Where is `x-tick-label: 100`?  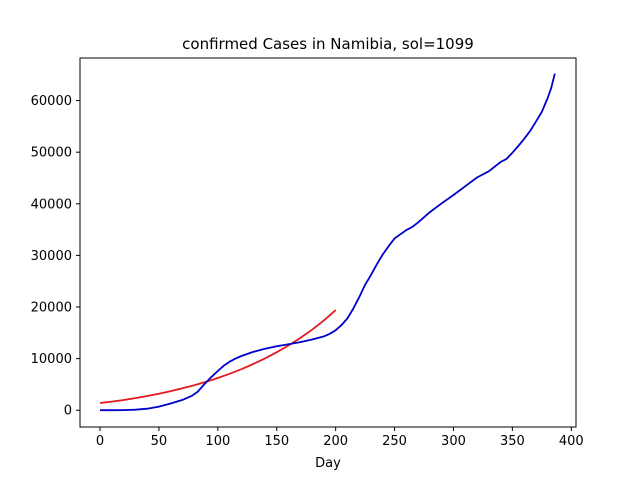 x-tick-label: 100 is located at coordinates (217, 441).